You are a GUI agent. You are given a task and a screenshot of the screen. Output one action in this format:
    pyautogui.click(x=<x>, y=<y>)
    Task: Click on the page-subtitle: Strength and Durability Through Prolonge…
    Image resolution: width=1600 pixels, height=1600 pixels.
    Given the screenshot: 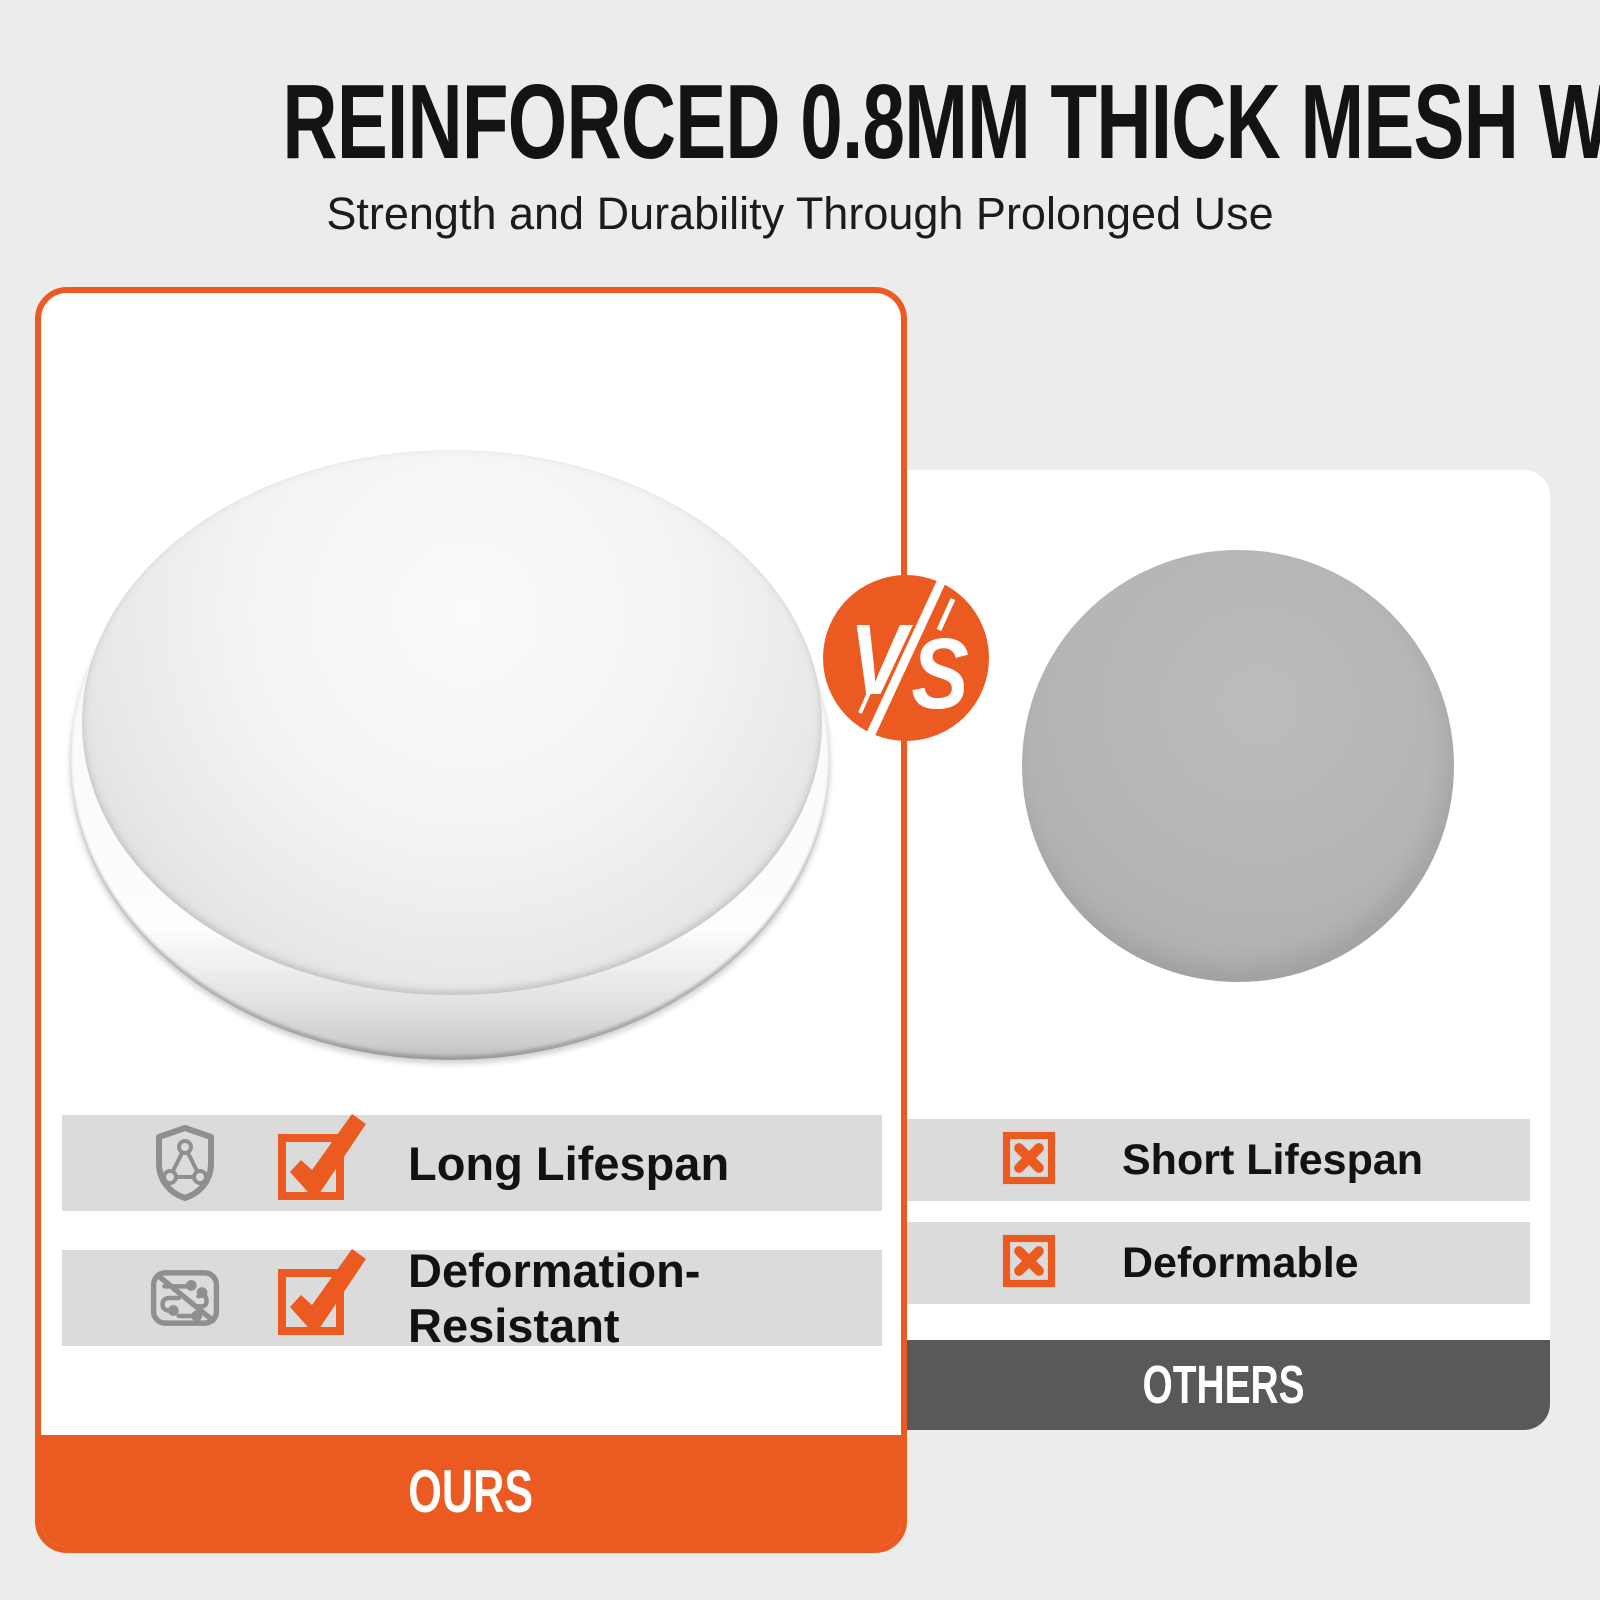 What is the action you would take?
    pyautogui.click(x=800, y=214)
    